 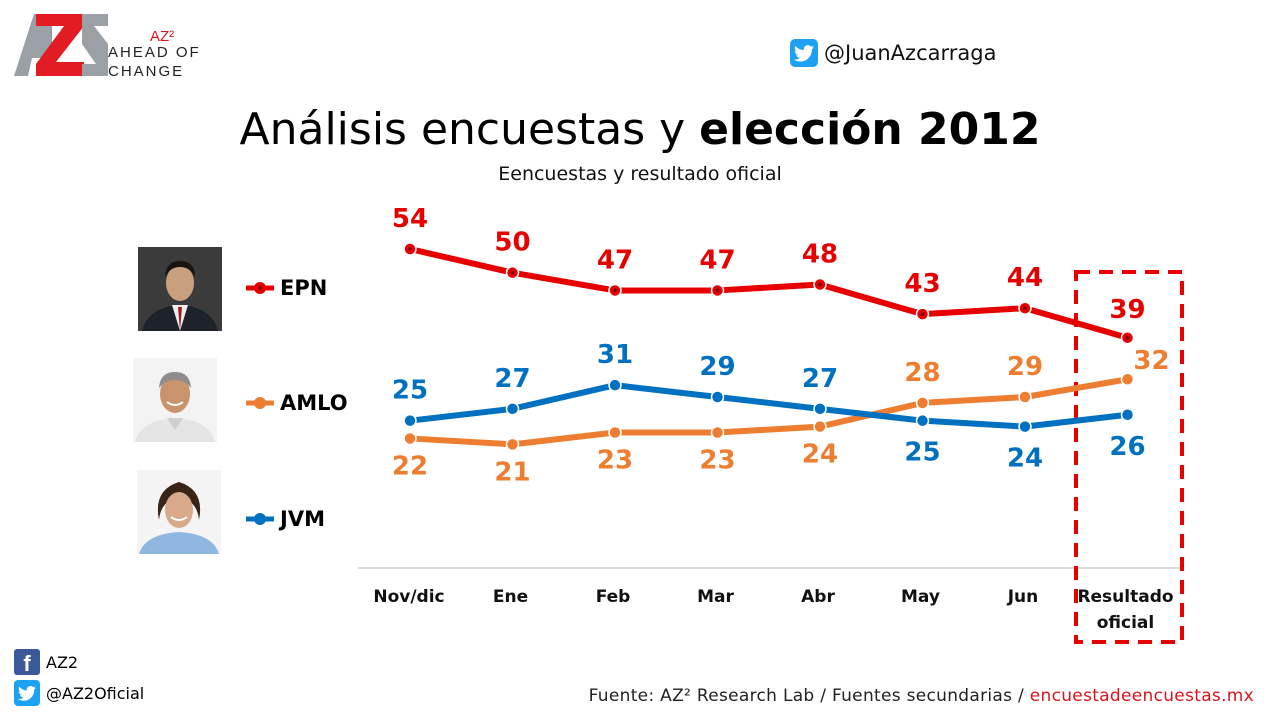 What do you see at coordinates (95, 693) in the screenshot?
I see `social-twitter-label: @AZ2Oficial` at bounding box center [95, 693].